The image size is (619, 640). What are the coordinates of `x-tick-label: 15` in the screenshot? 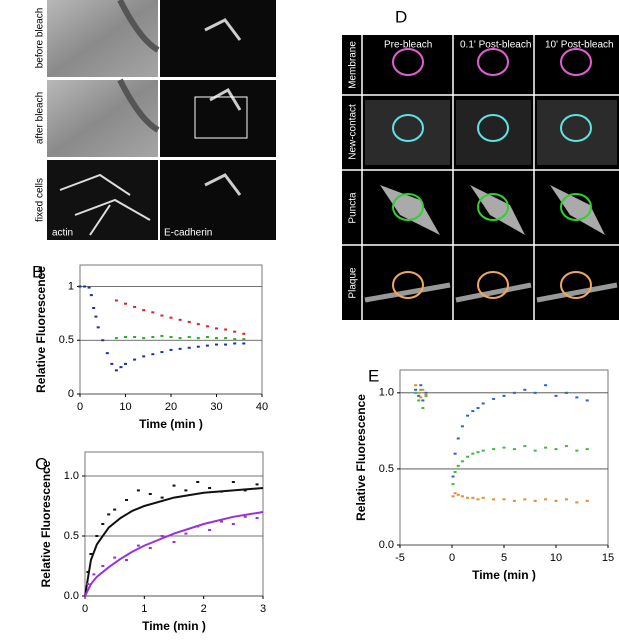 It's located at (608, 558).